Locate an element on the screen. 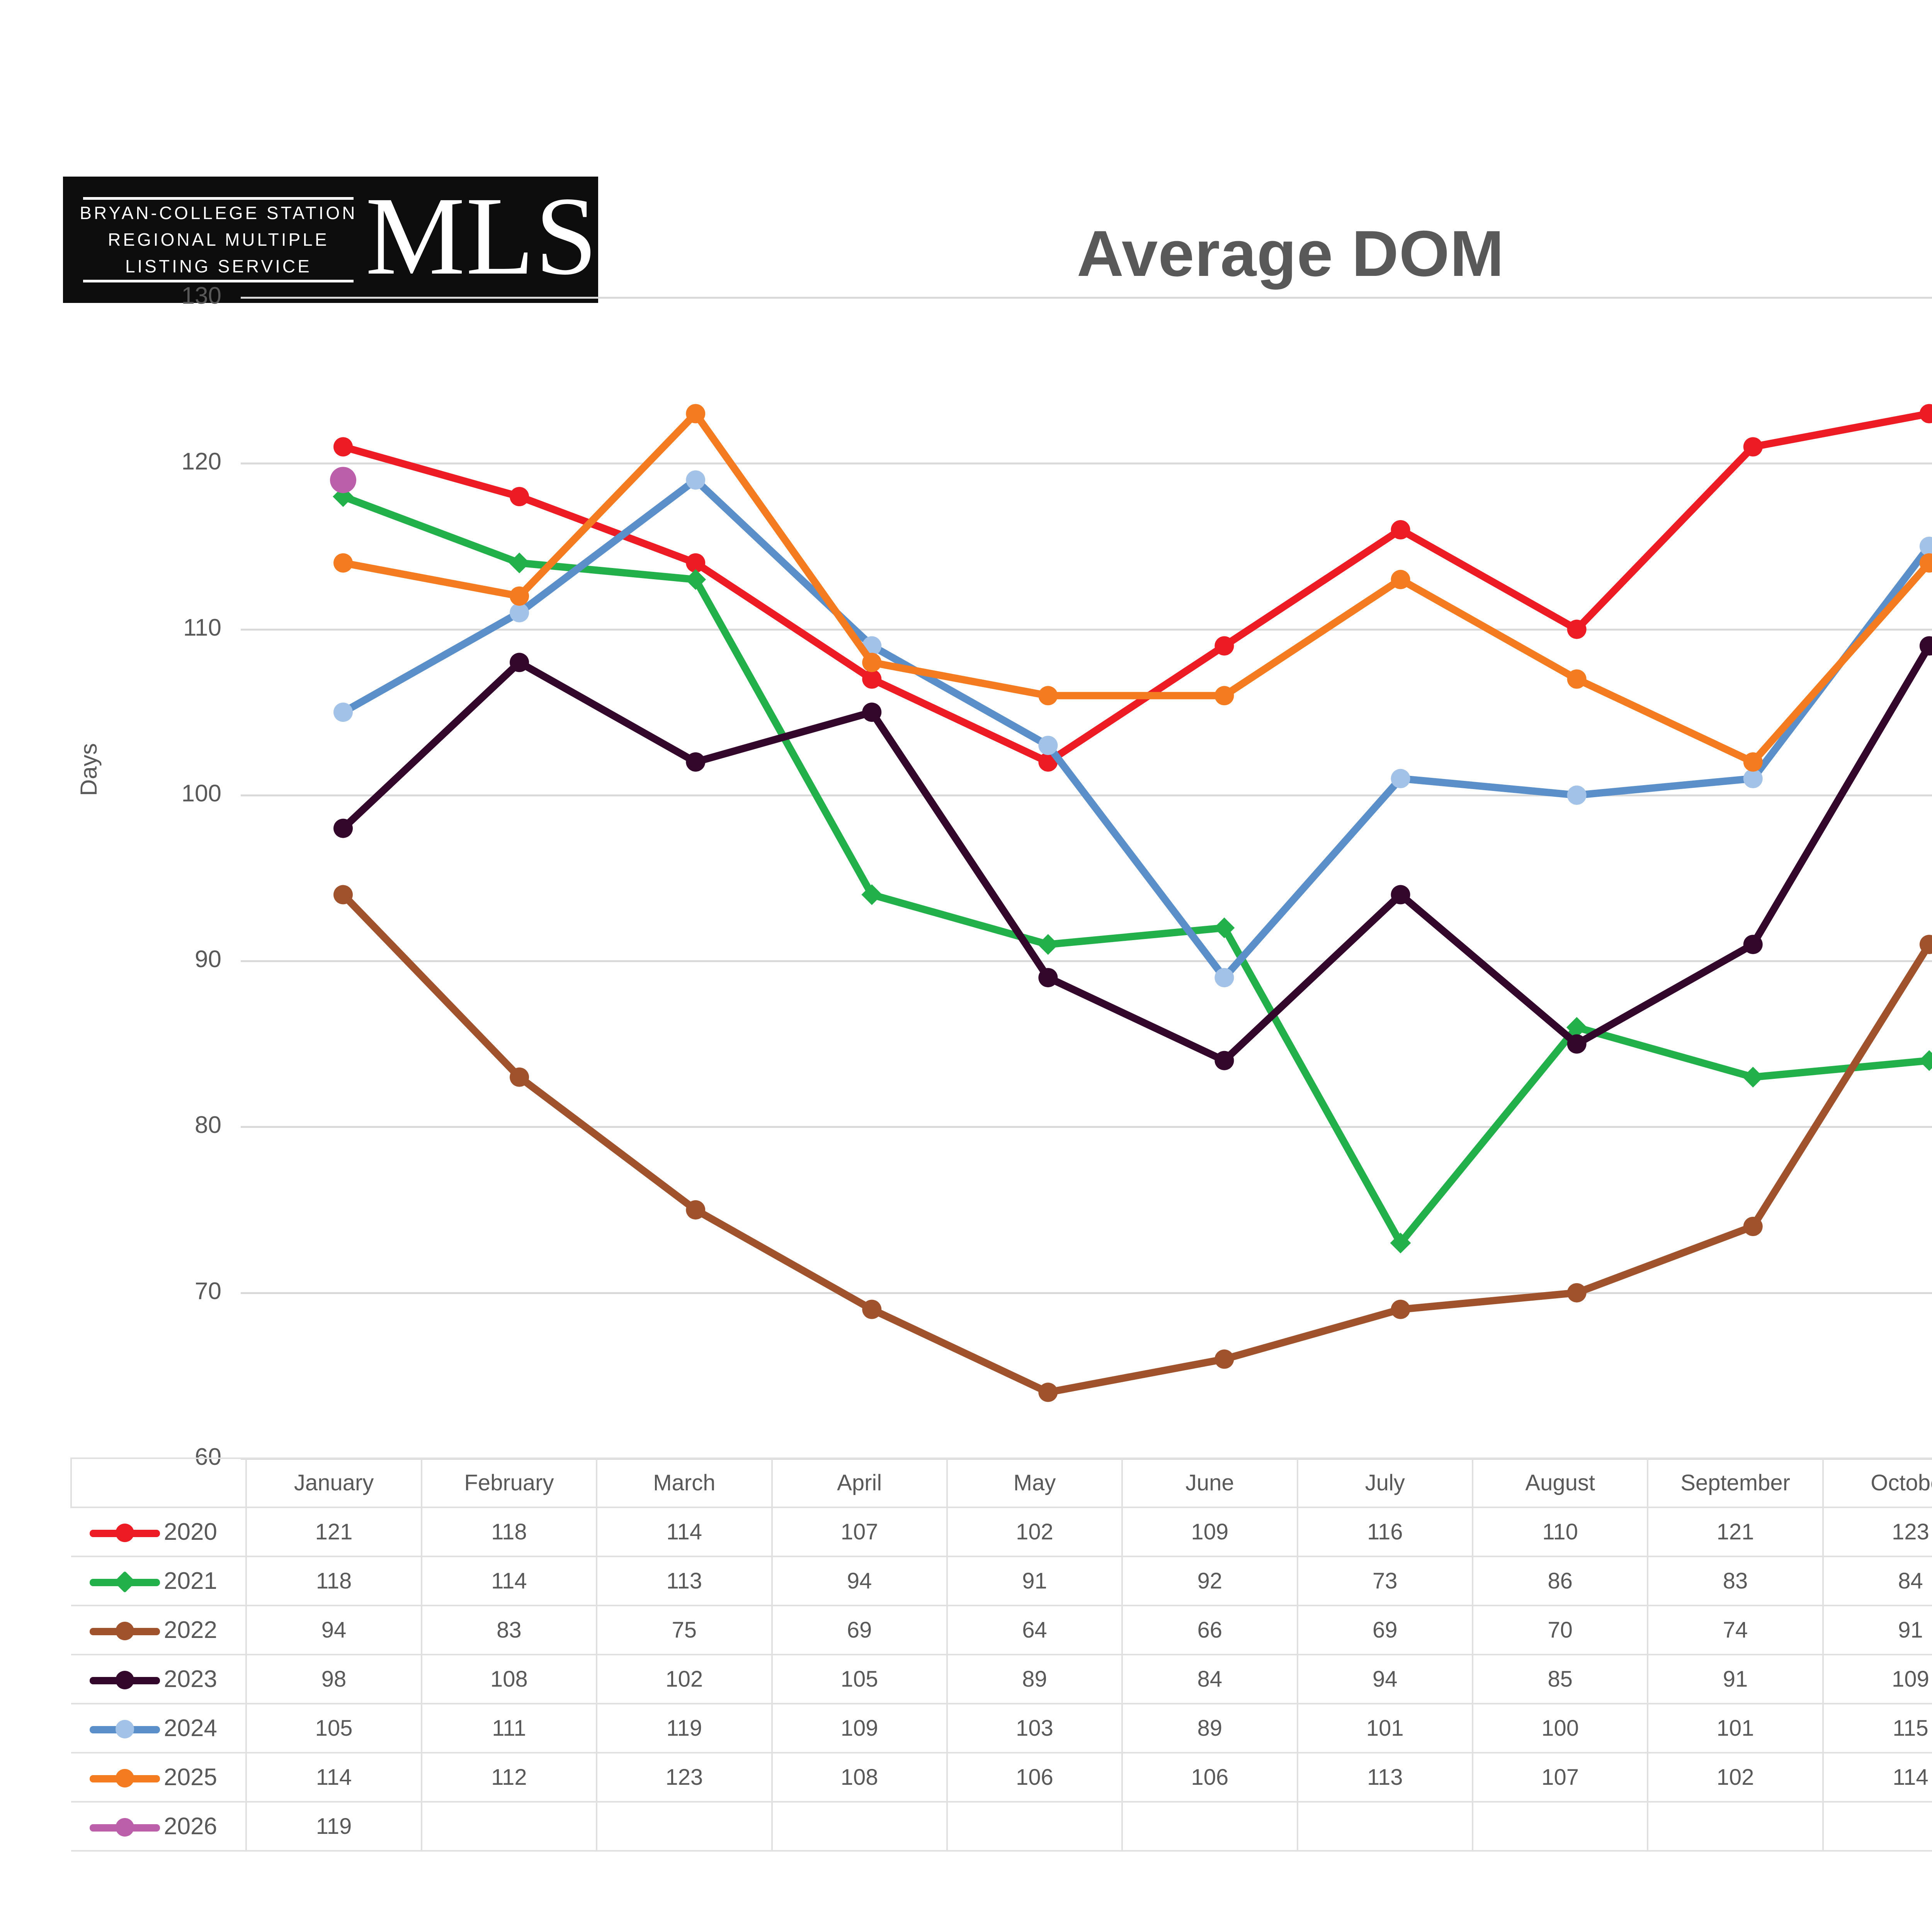 This screenshot has height=1932, width=1932. data-point-2021-September is located at coordinates (1753, 1077).